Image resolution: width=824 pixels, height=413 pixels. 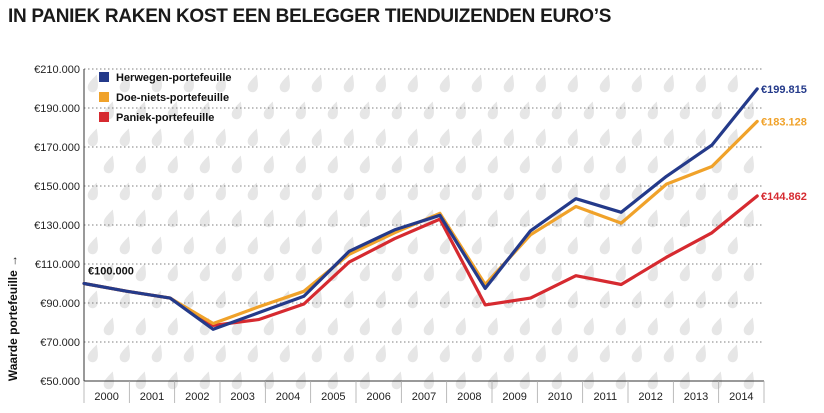 I want to click on x-tick-label: 2011, so click(x=606, y=397).